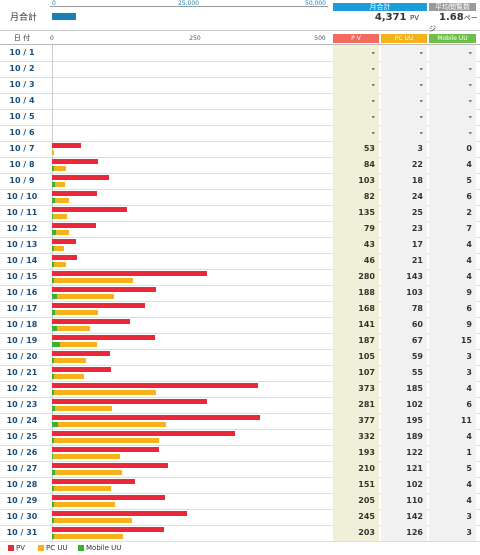 The height and width of the screenshot is (555, 480). I want to click on mobile-uu-value: 15, so click(452, 341).